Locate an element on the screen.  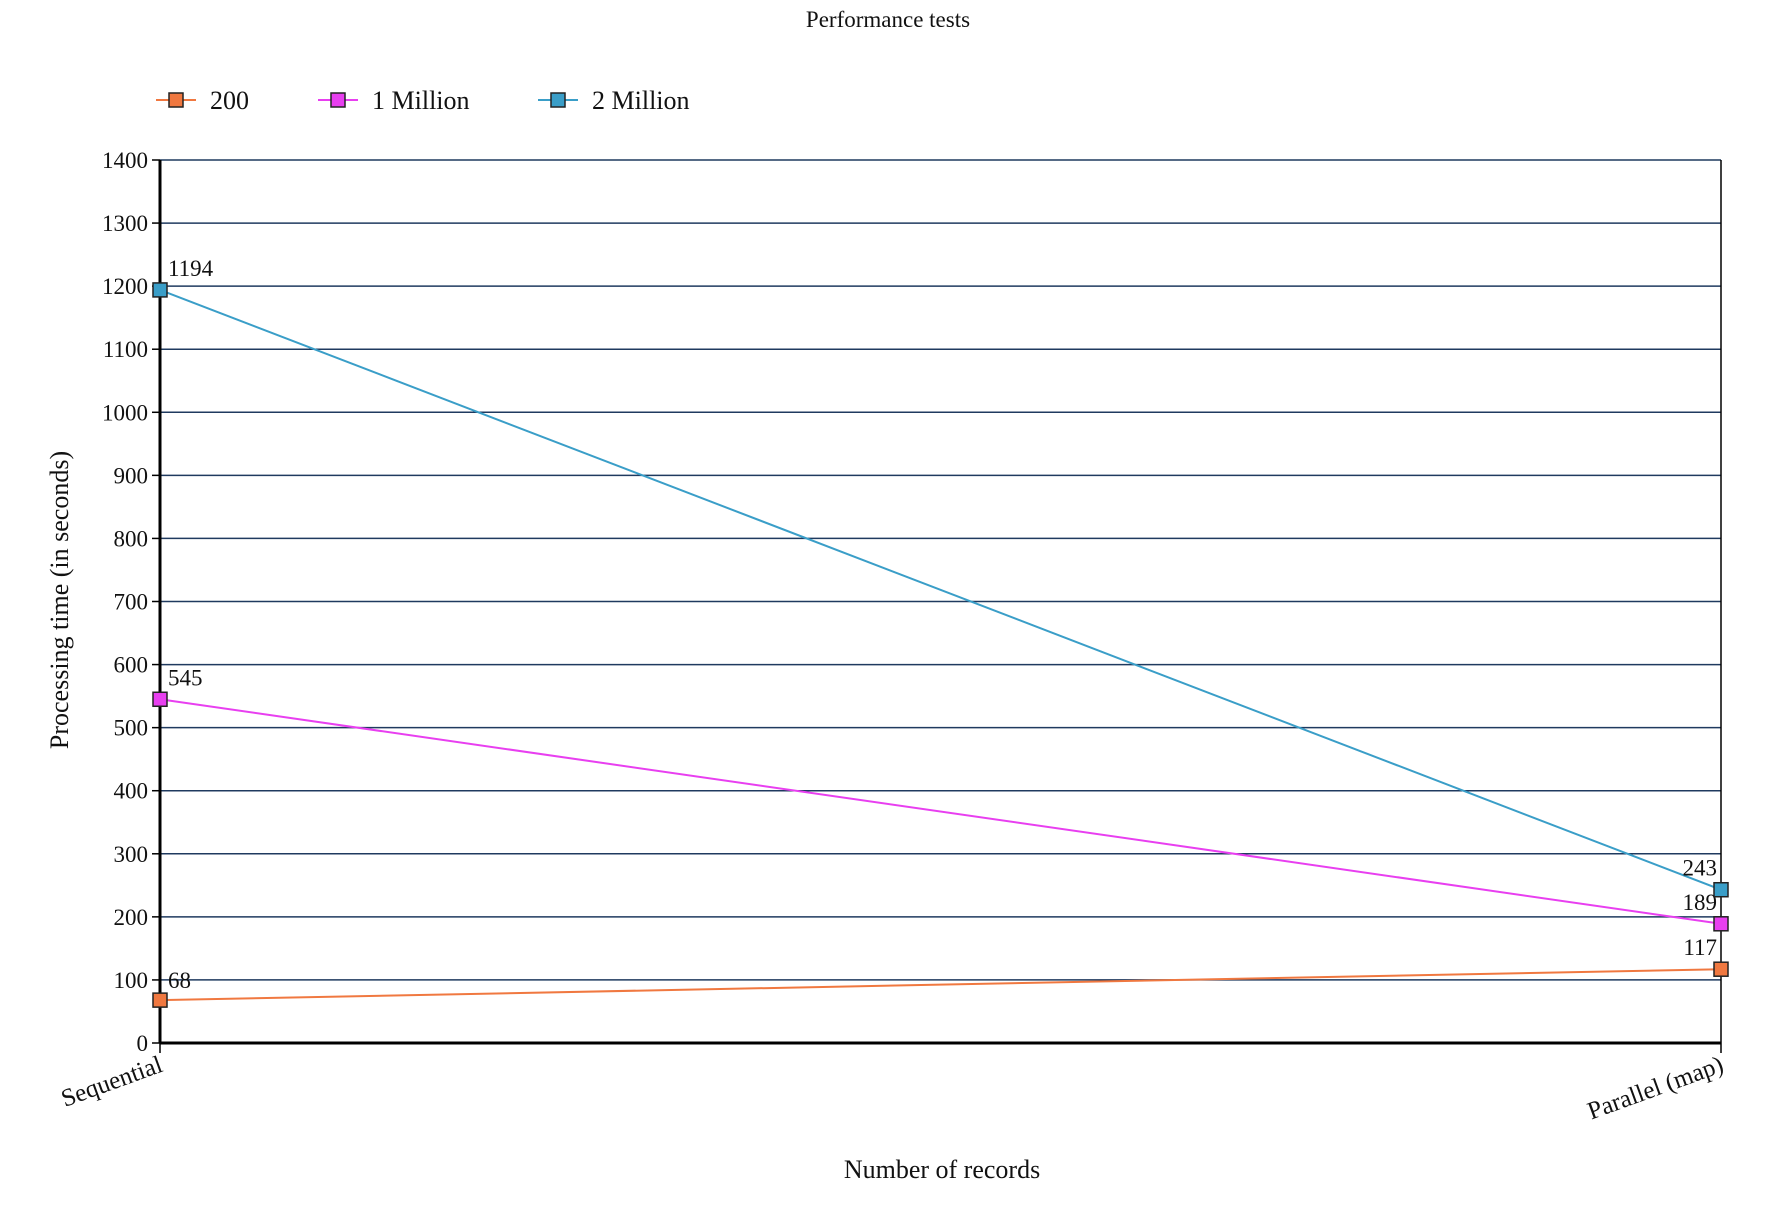
y-tick-label: 500 is located at coordinates (131, 728).